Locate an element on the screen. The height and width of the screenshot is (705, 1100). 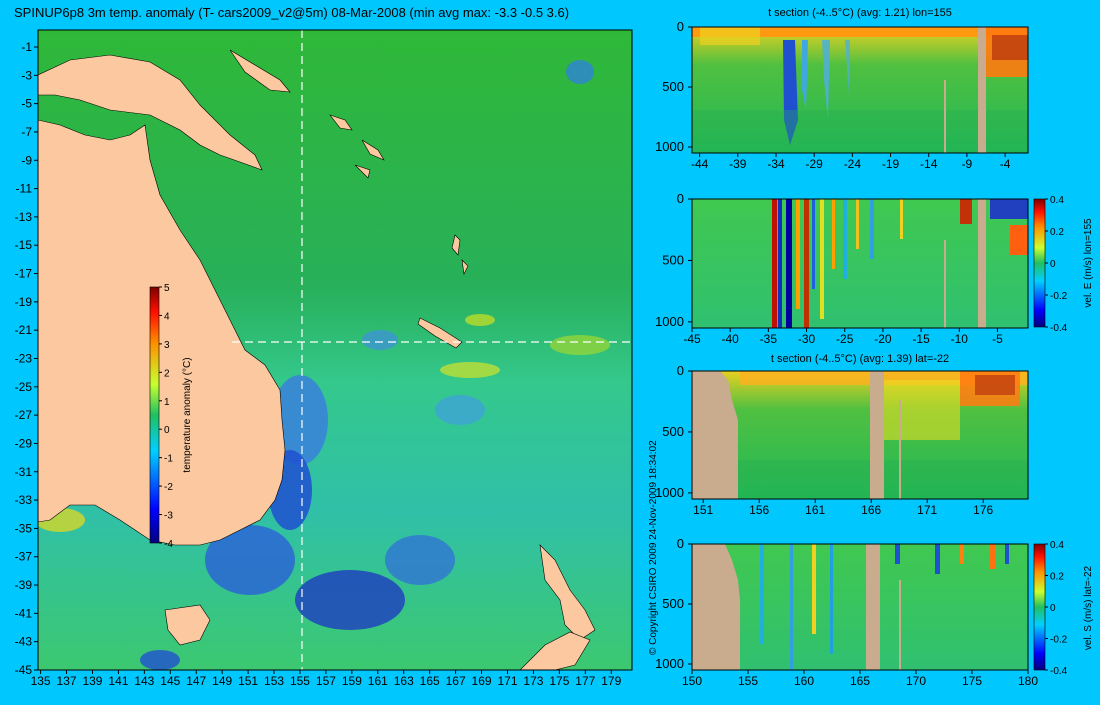
section3-x-tick-label: 151 is located at coordinates (703, 510).